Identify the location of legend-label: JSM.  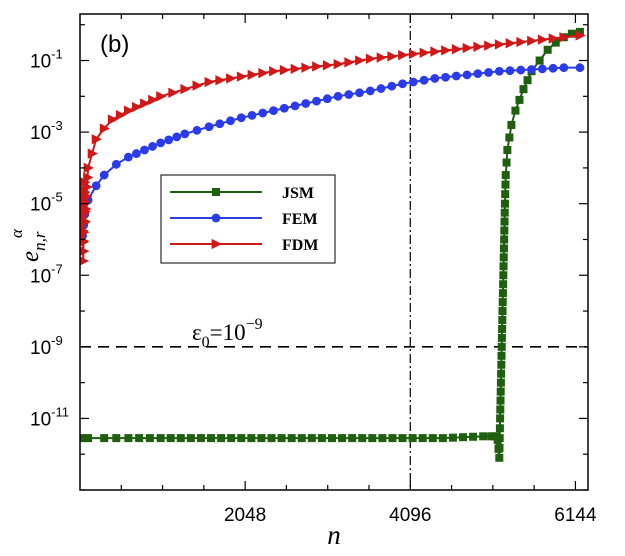
(298, 193).